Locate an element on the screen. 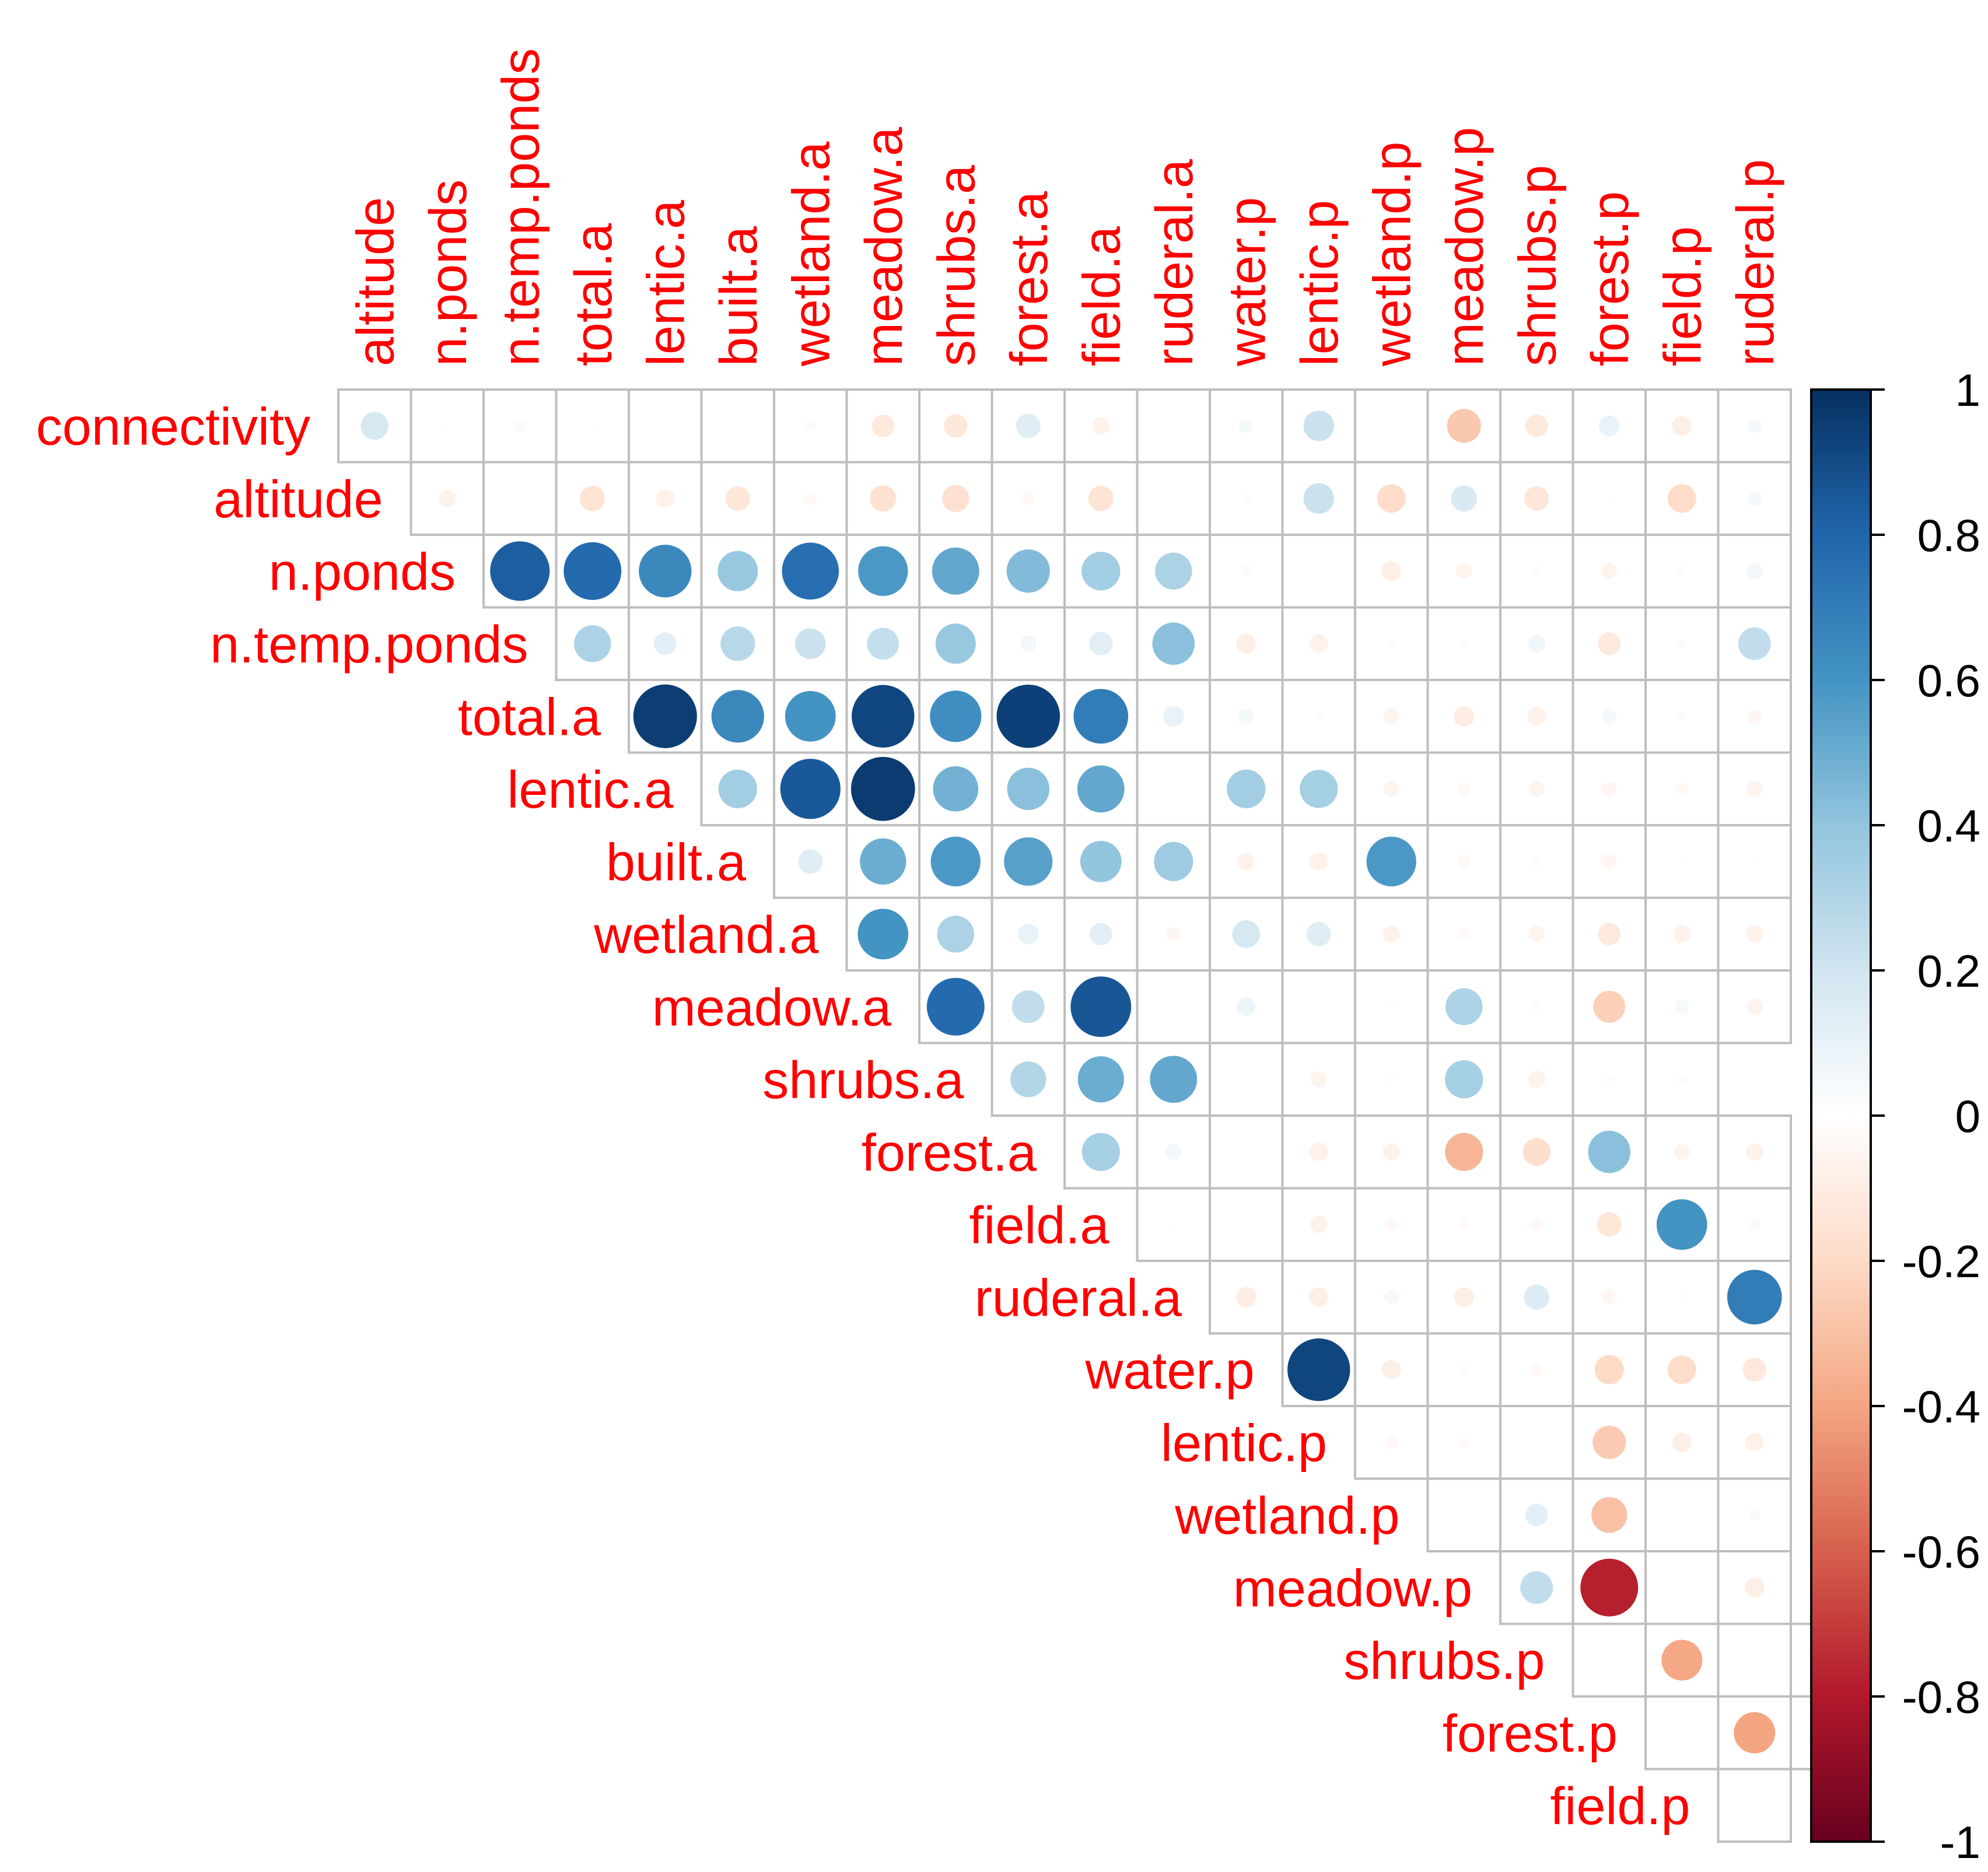 This screenshot has width=1988, height=1872. corr-circle-ruderal.a-water.p is located at coordinates (1246, 1296).